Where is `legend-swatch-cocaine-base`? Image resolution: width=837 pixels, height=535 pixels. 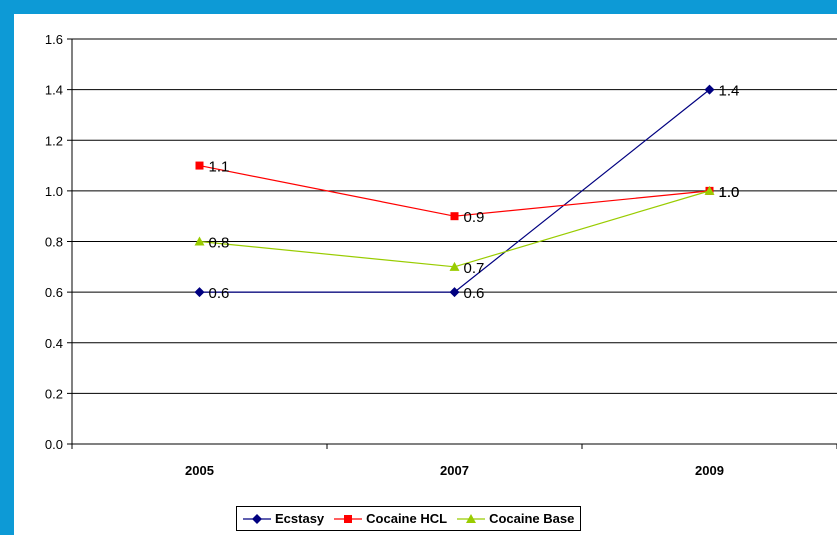
legend-swatch-cocaine-base is located at coordinates (471, 518).